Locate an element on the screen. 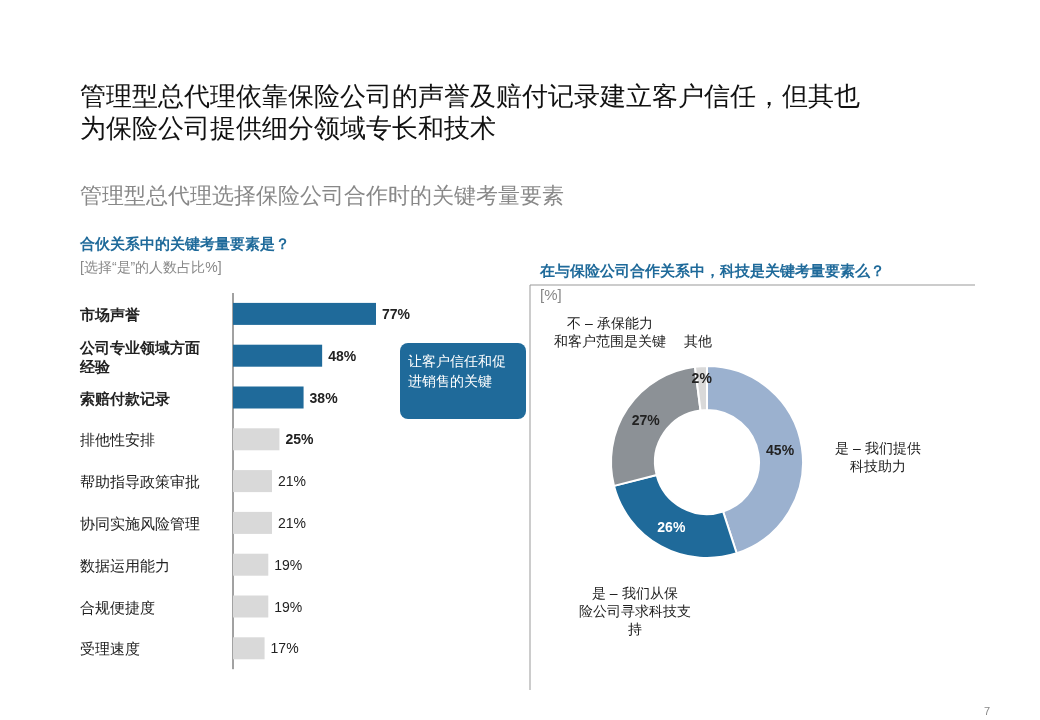 The width and height of the screenshot is (1040, 720). text: 让客户信任和促进销售的关键 is located at coordinates (457, 371).